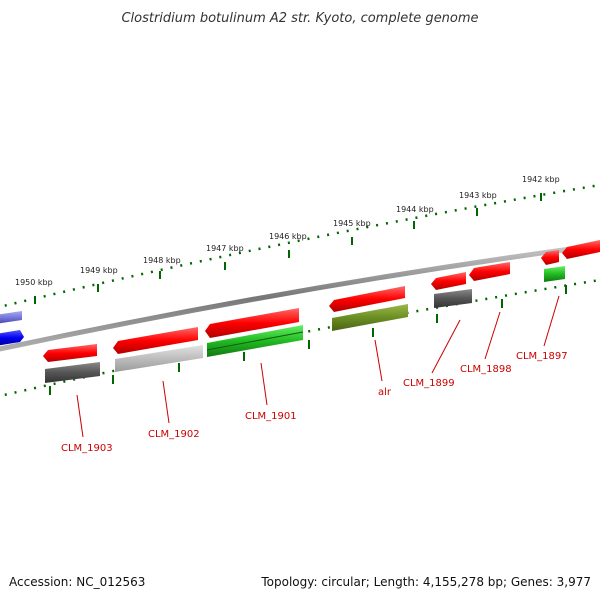 This screenshot has width=600, height=600. What do you see at coordinates (541, 179) in the screenshot?
I see `tick-label: 1942 kbp` at bounding box center [541, 179].